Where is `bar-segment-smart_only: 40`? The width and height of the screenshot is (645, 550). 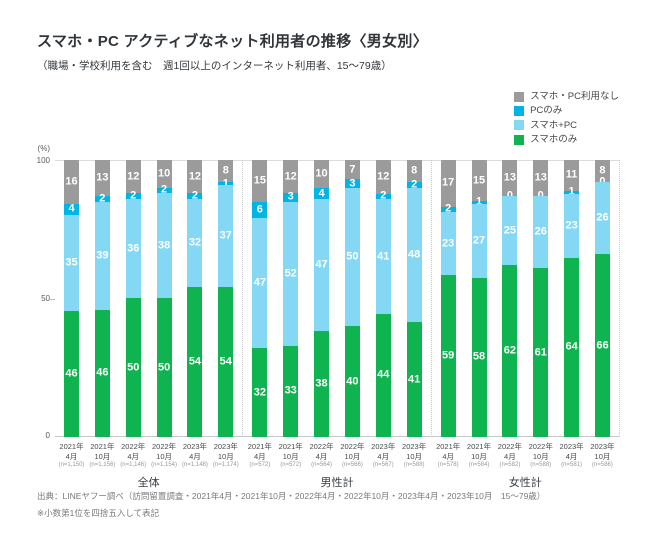
bar-segment-smart_only: 40 is located at coordinates (352, 381).